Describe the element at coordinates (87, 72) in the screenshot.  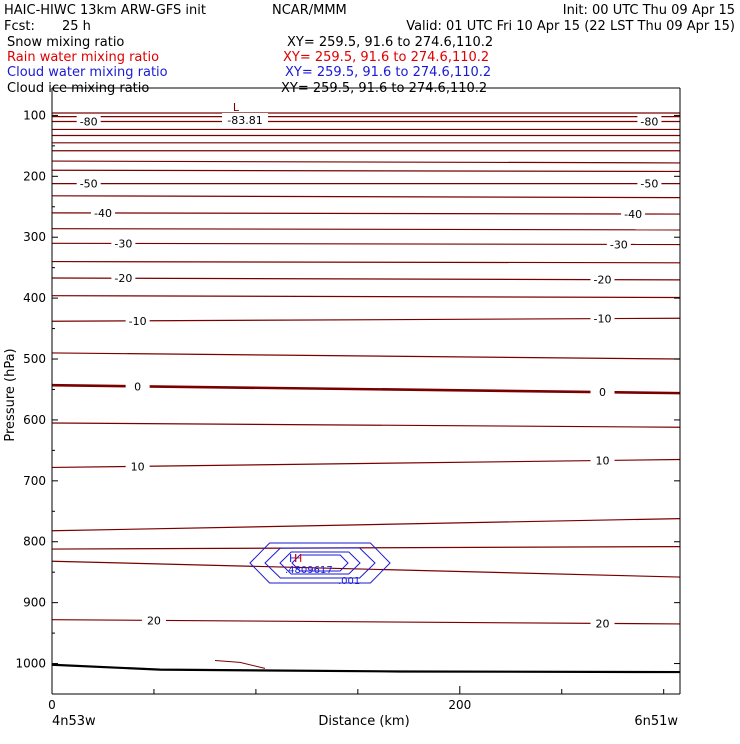
I see `field-cloud-name: Cloud water mixing ratio` at that location.